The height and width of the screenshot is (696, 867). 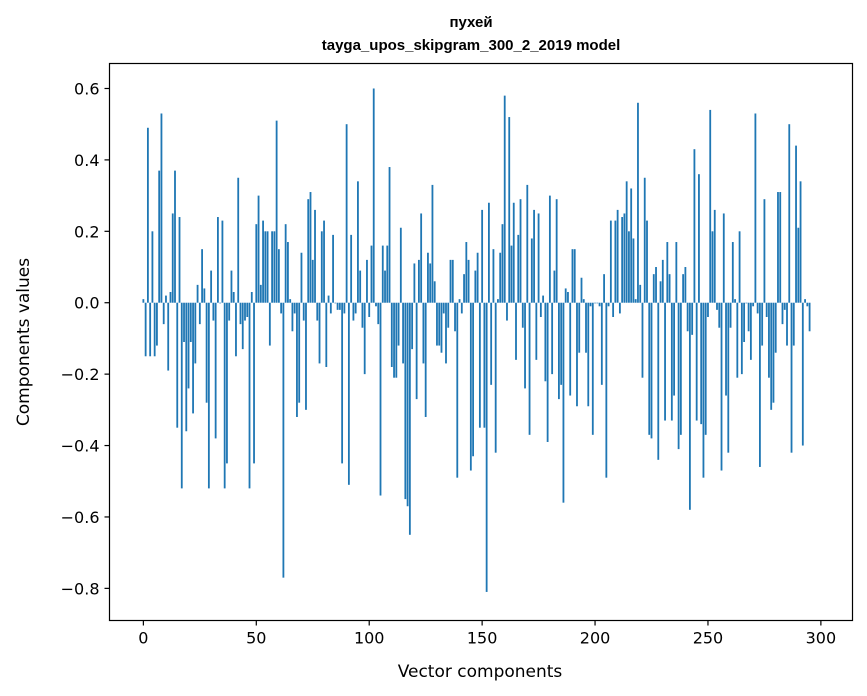 What do you see at coordinates (708, 638) in the screenshot?
I see `x-tick-label: 250` at bounding box center [708, 638].